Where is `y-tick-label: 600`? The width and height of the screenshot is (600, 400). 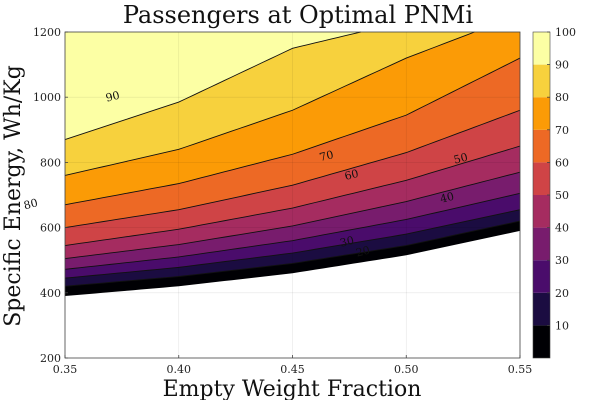 y-tick-label: 600 is located at coordinates (50, 228).